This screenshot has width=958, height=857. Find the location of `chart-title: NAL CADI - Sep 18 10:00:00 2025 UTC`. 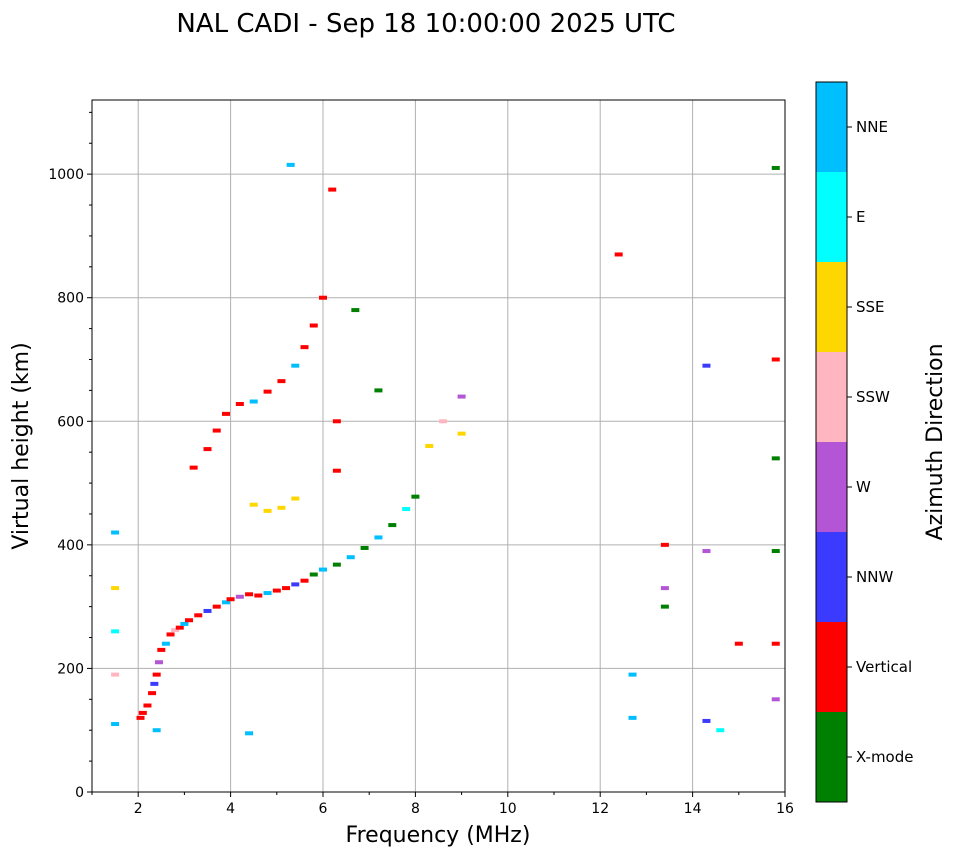

chart-title: NAL CADI - Sep 18 10:00:00 2025 UTC is located at coordinates (425, 24).